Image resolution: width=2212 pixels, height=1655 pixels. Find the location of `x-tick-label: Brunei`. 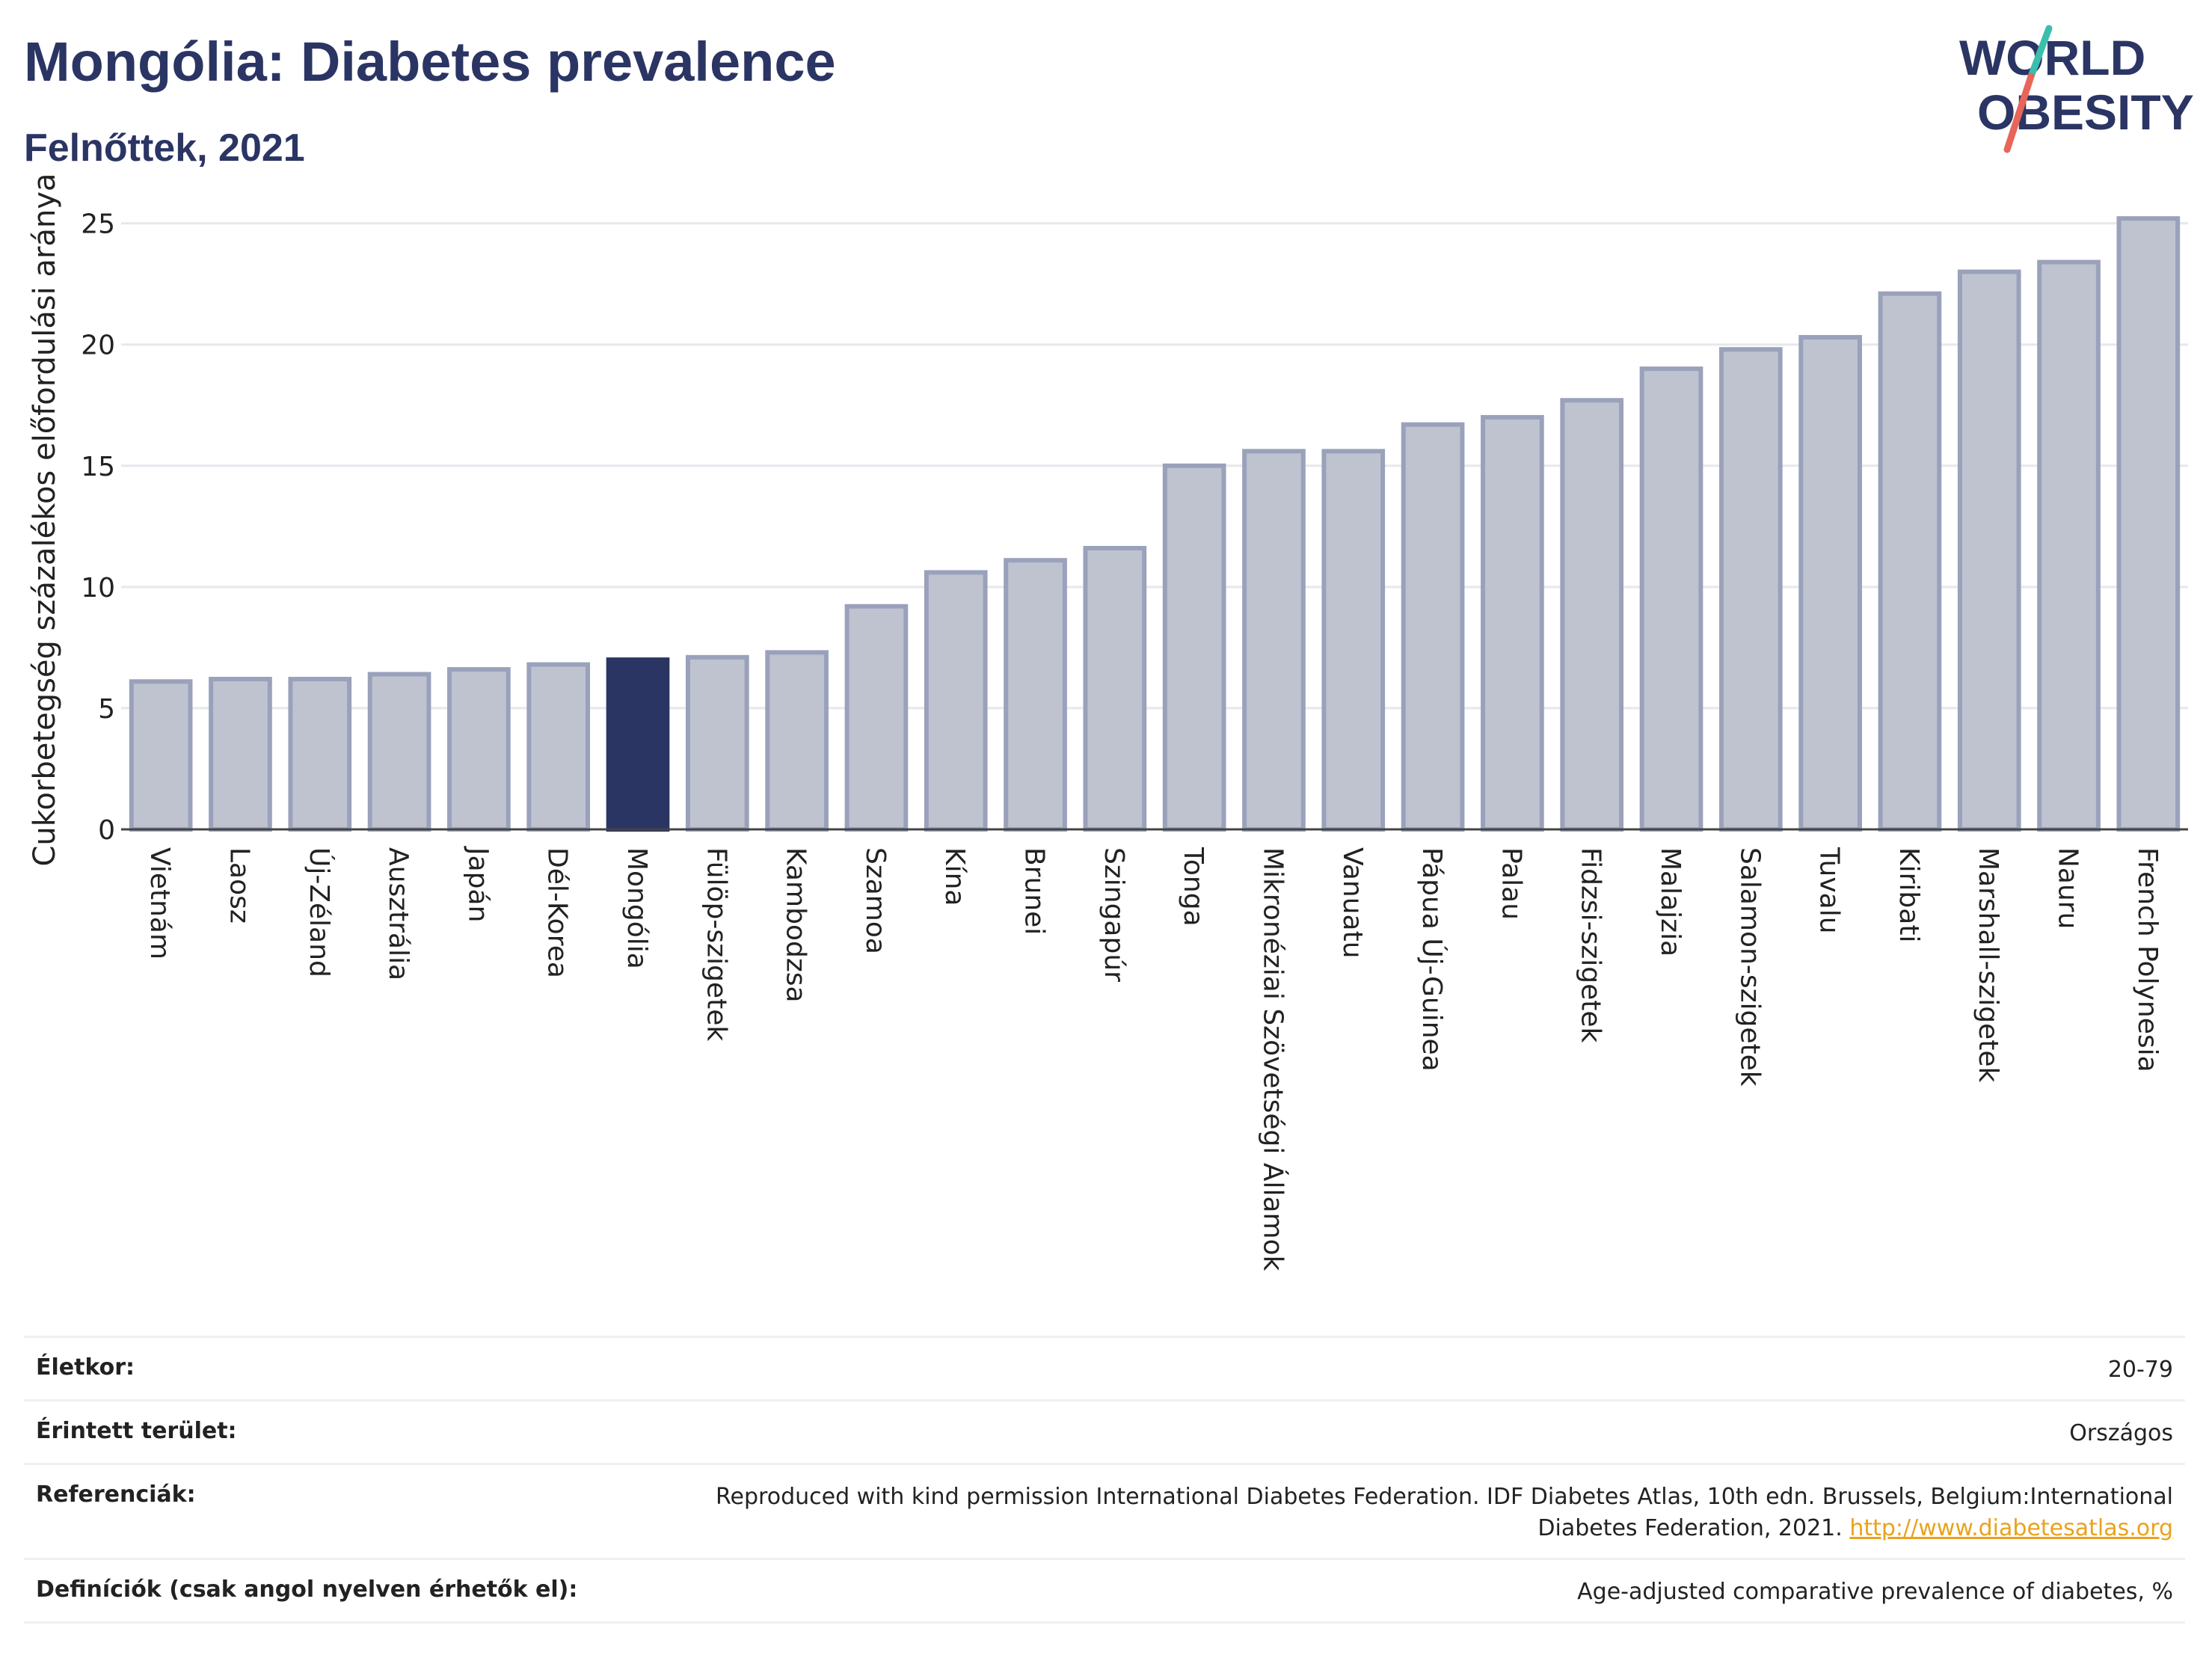

x-tick-label: Brunei is located at coordinates (1034, 891).